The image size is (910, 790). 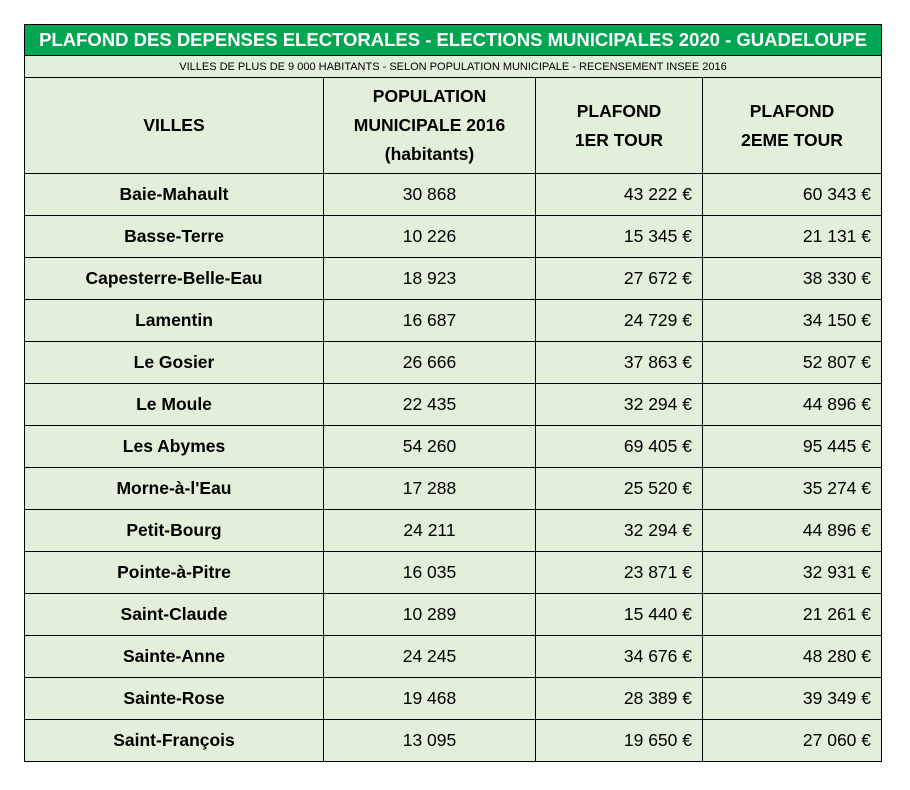 What do you see at coordinates (174, 740) in the screenshot?
I see `cell-ville: Saint-François` at bounding box center [174, 740].